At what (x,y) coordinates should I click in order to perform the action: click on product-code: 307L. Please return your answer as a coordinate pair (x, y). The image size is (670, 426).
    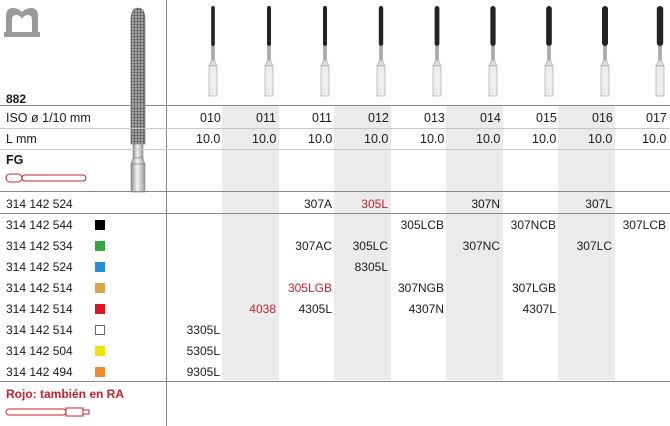
    Looking at the image, I should click on (598, 204).